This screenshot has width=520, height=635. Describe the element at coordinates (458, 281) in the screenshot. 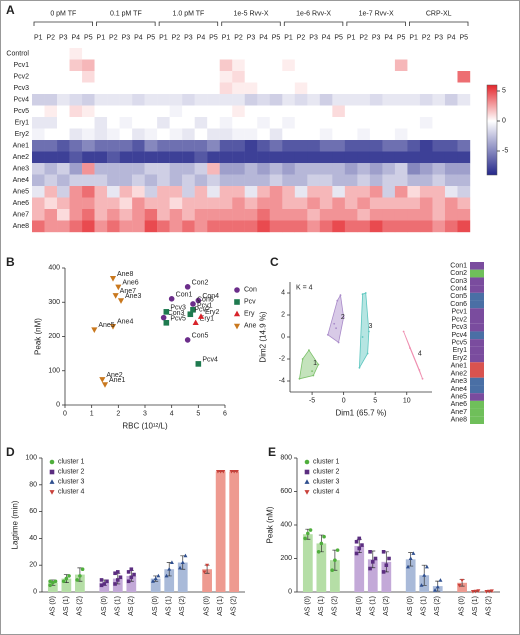

I see `strip-label: Con3` at that location.